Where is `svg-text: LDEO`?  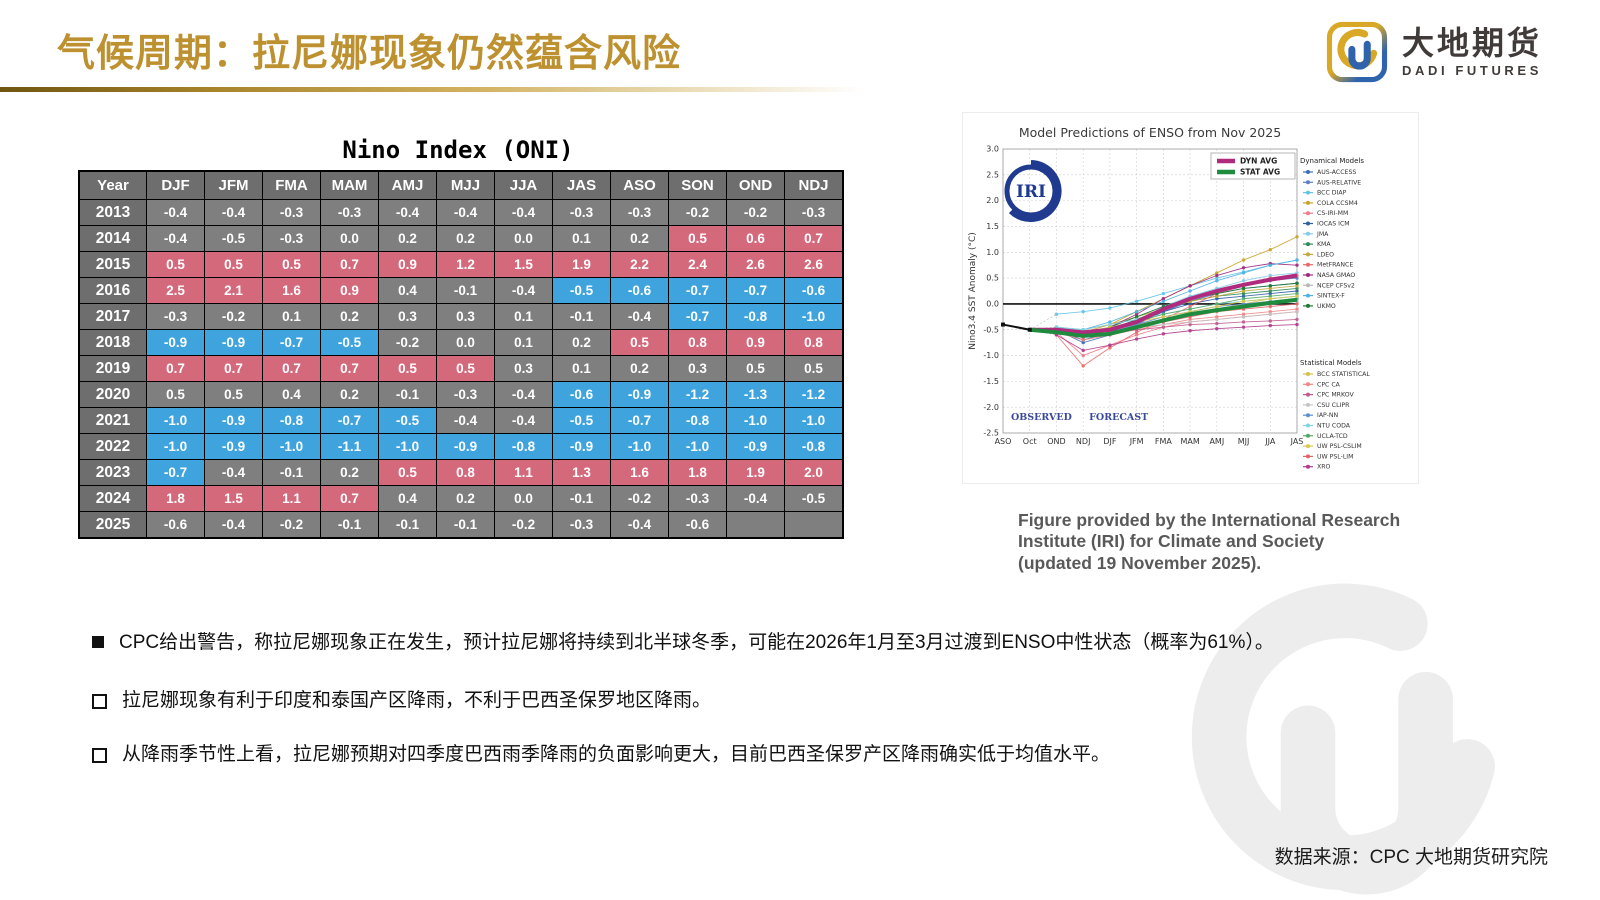
svg-text: LDEO is located at coordinates (1325, 254).